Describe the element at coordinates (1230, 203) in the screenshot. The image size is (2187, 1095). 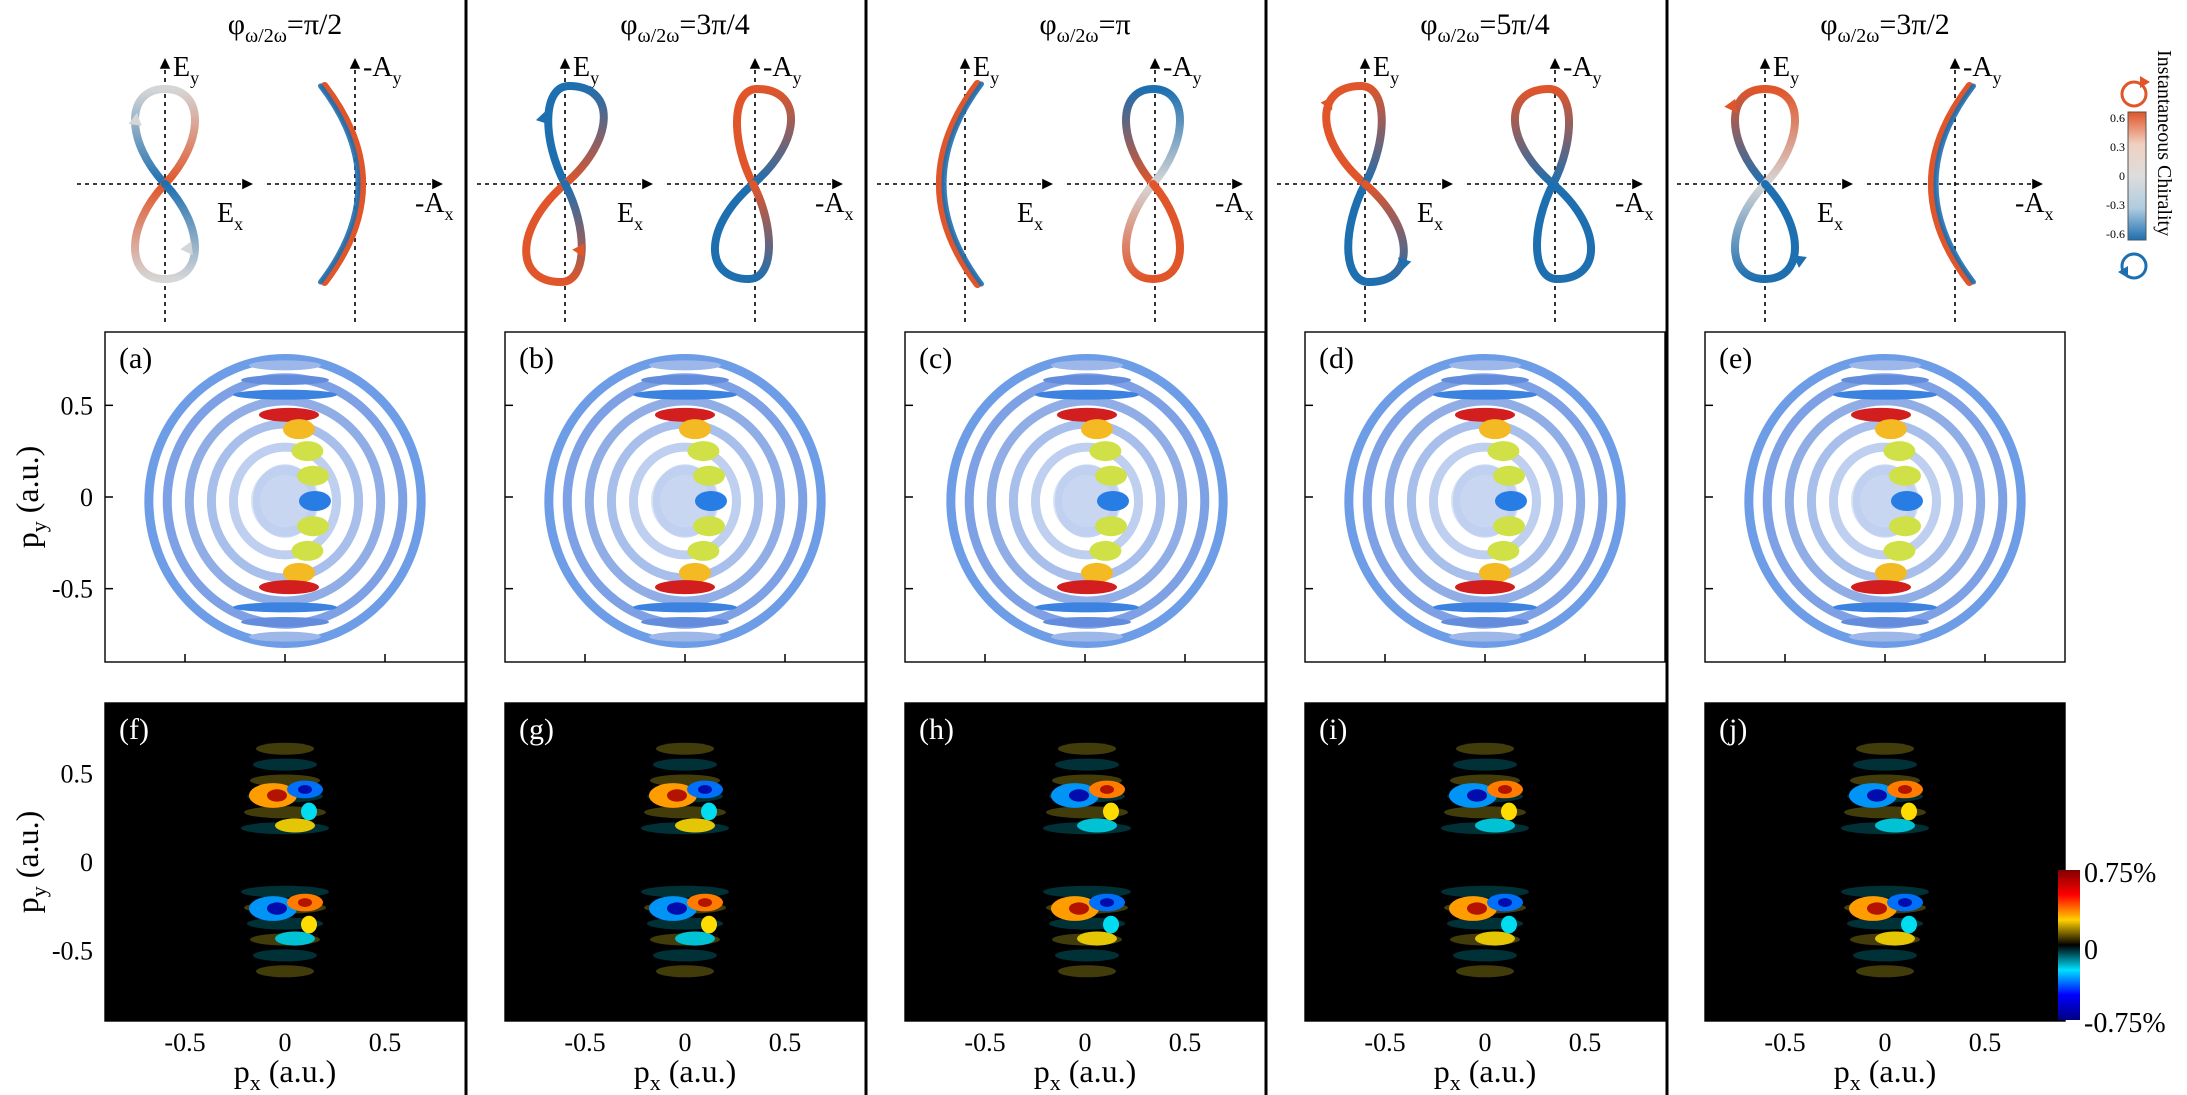
I see `ax-label-main: -A` at that location.